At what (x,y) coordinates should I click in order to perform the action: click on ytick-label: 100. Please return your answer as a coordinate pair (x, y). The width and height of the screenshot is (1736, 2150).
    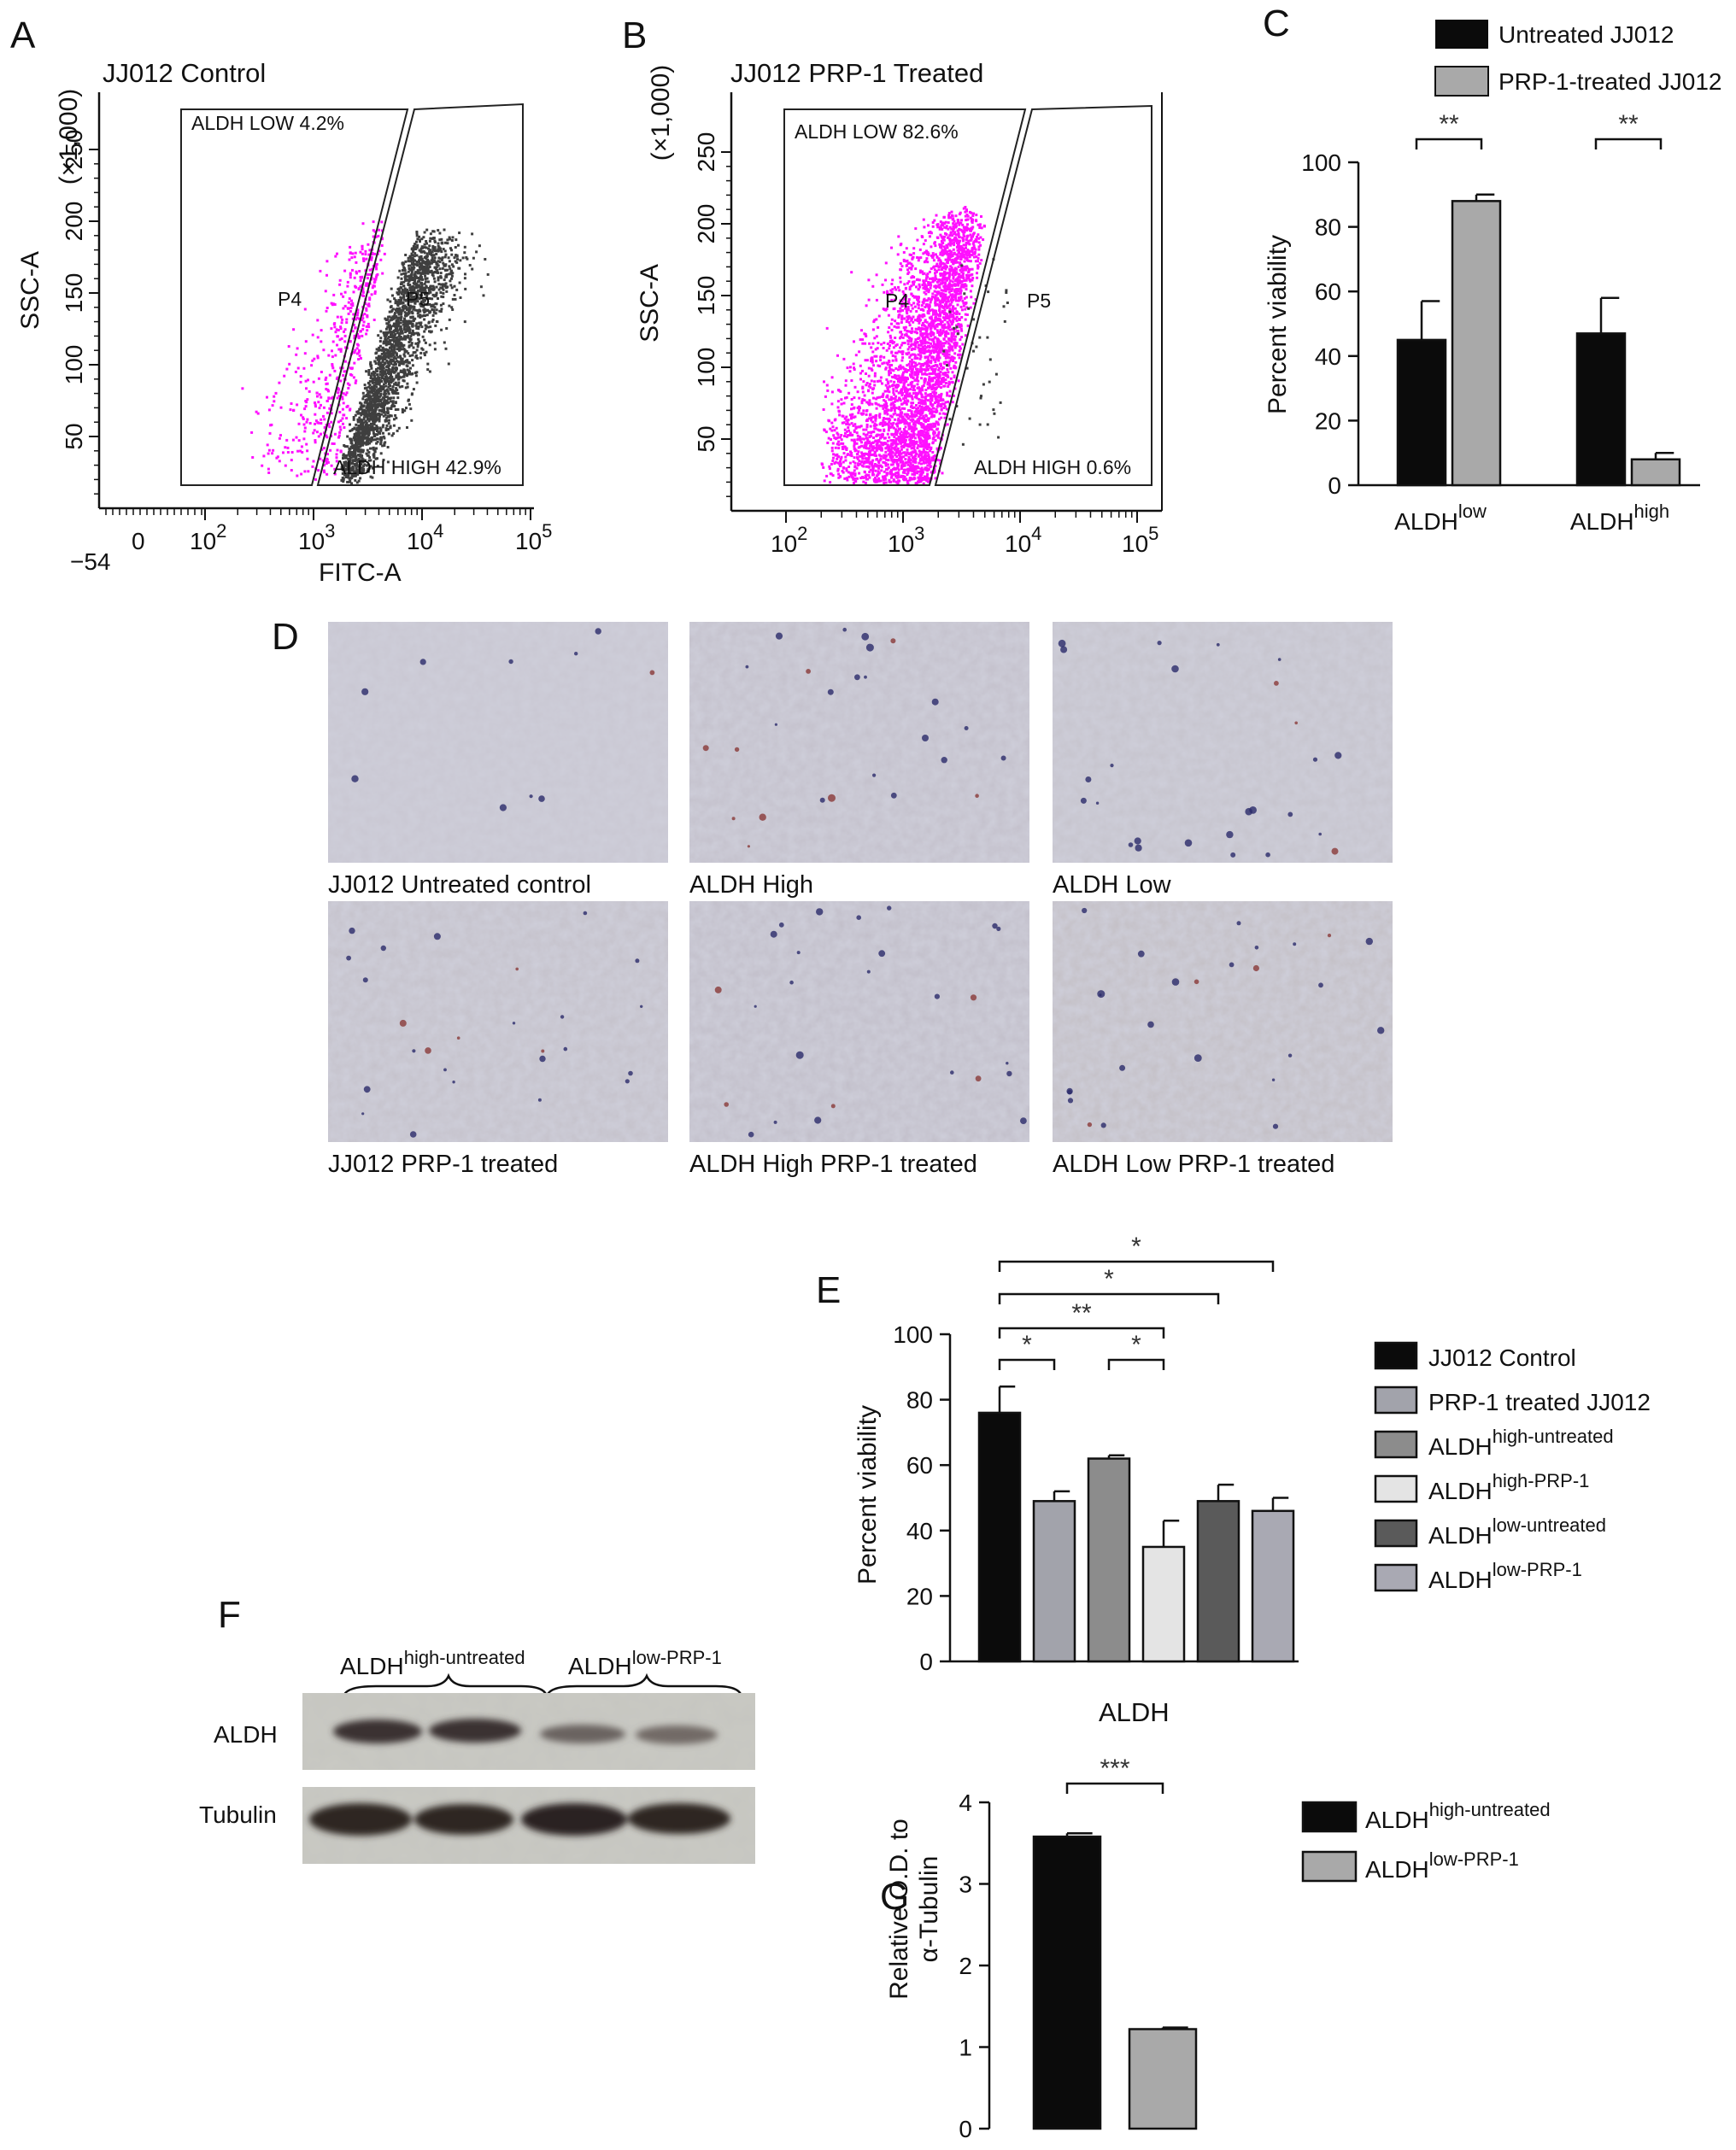
    Looking at the image, I should click on (706, 368).